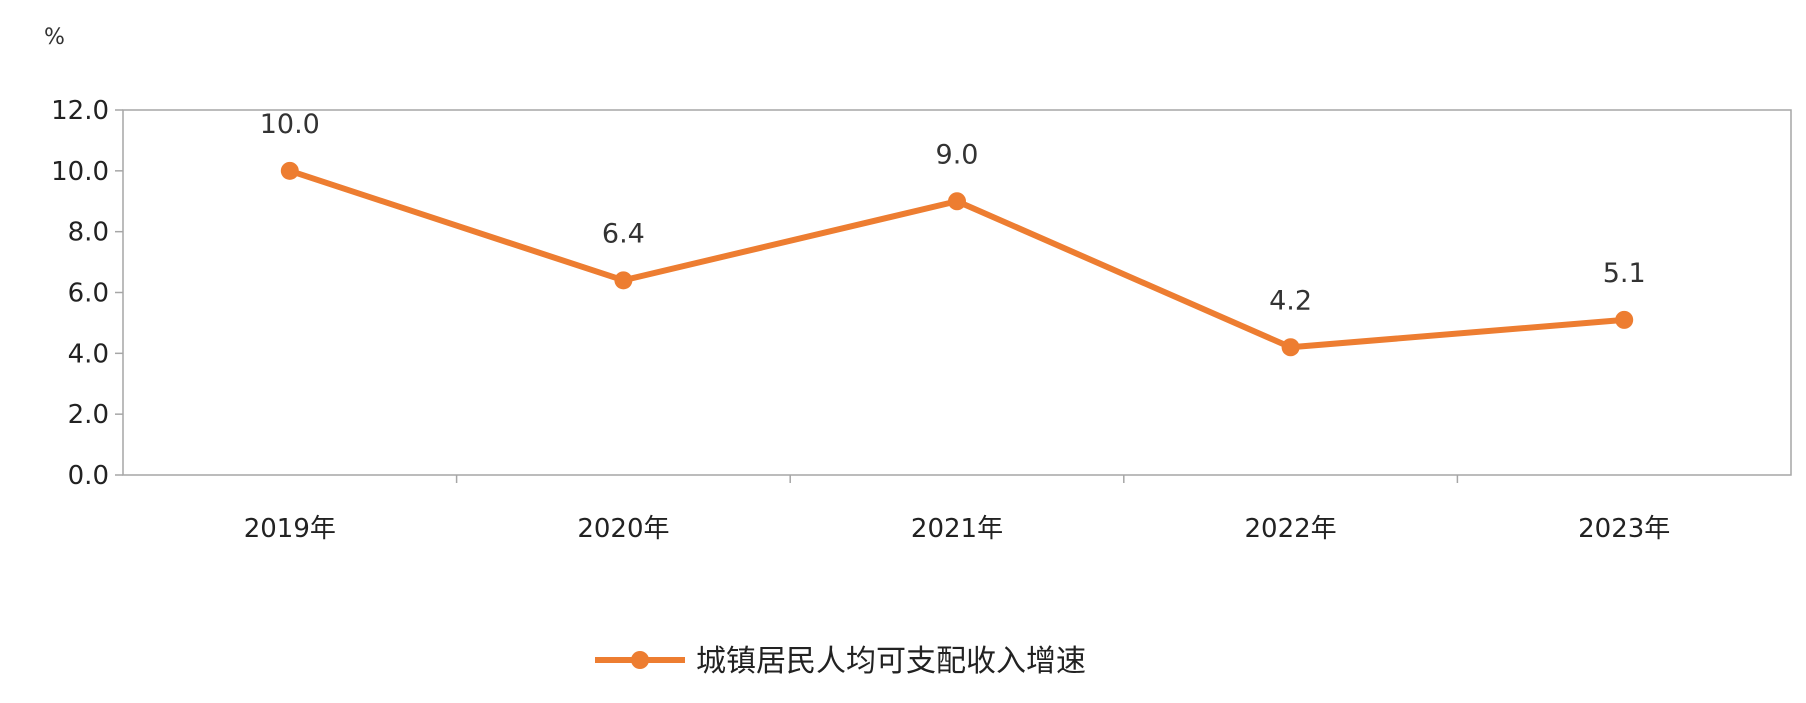 Image resolution: width=1806 pixels, height=703 pixels. I want to click on x-tick-label: 2019年, so click(290, 529).